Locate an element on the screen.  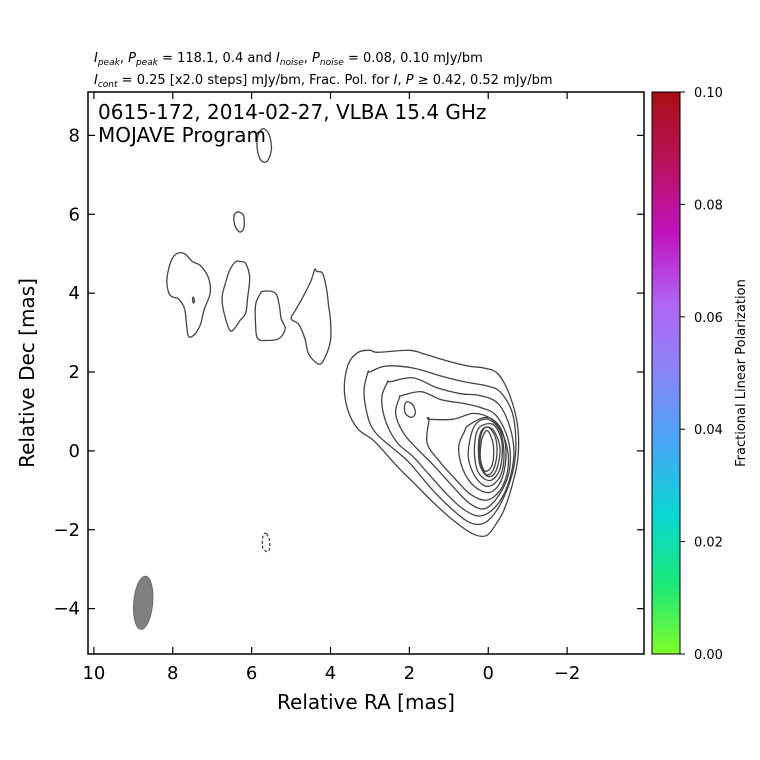
i-symbol: I is located at coordinates (396, 80).